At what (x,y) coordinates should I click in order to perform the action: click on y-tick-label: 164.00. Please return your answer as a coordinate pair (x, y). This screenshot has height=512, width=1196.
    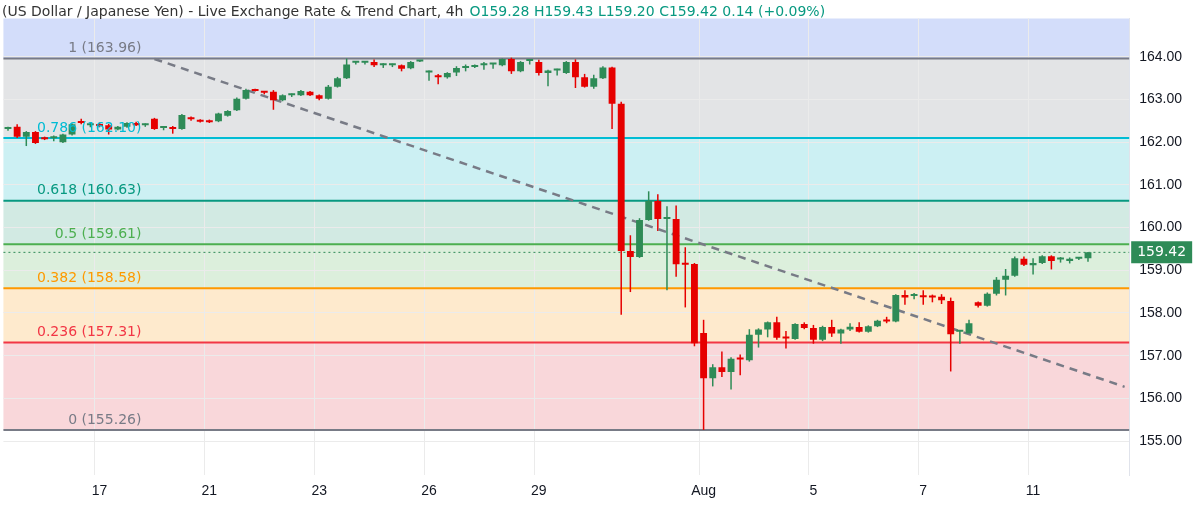
    Looking at the image, I should click on (1161, 55).